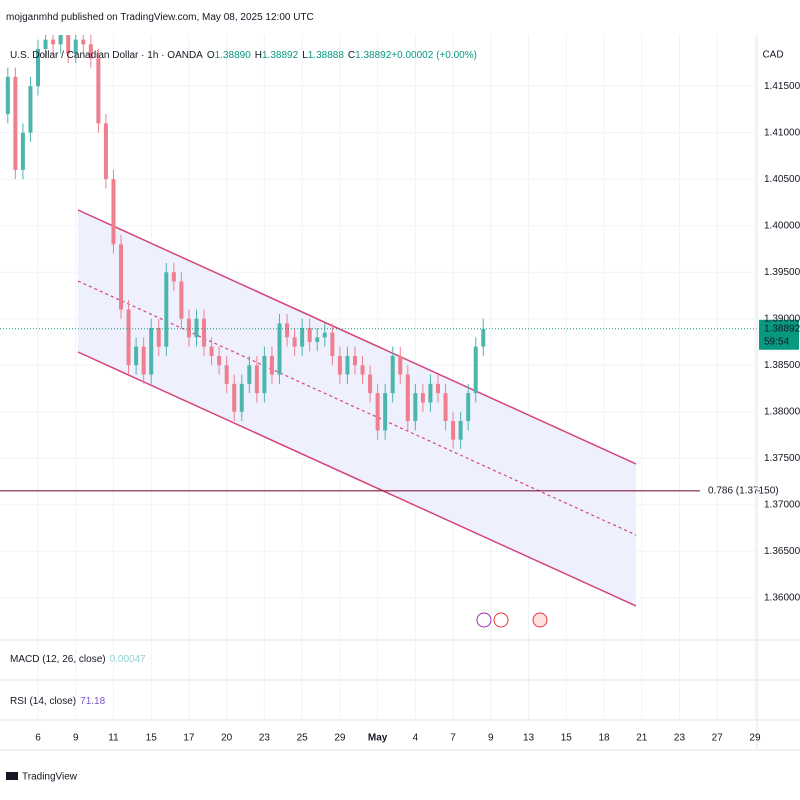 The height and width of the screenshot is (800, 800). Describe the element at coordinates (38, 738) in the screenshot. I see `x-tick-label: 6` at that location.